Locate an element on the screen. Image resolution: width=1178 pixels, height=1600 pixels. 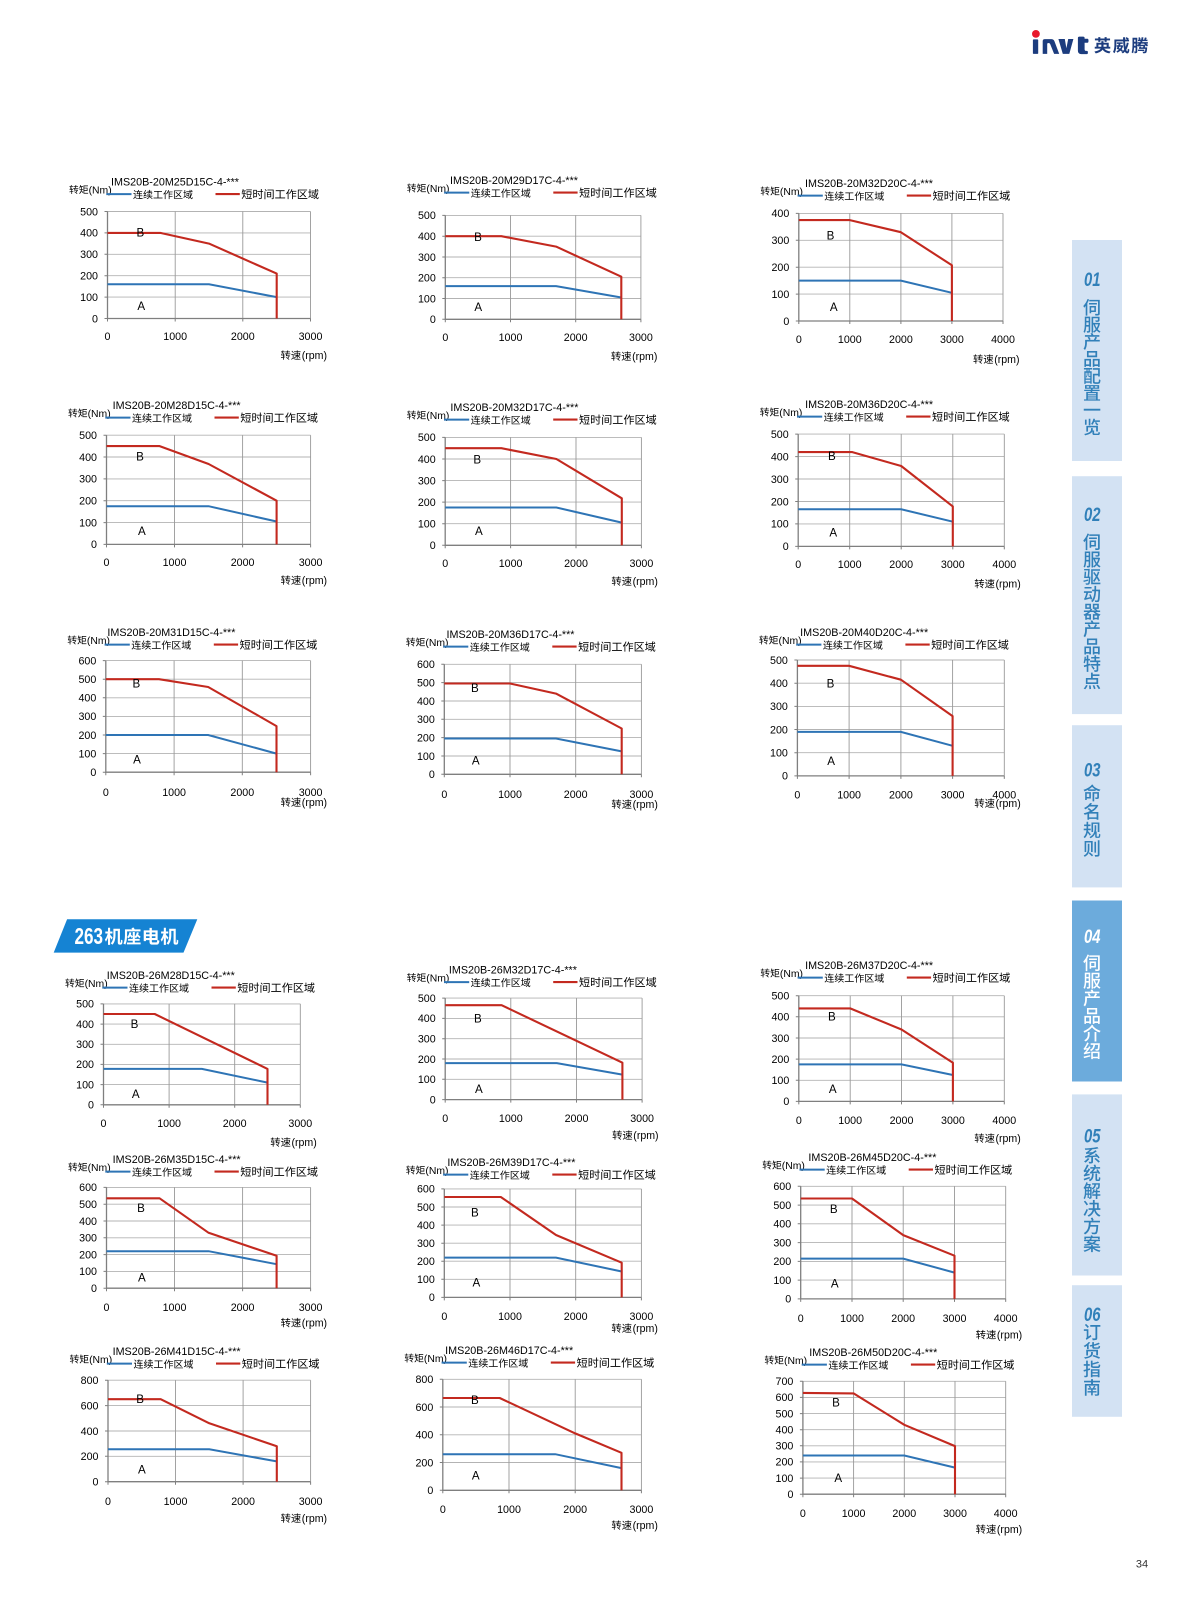
svg-text: IMS20B-26M35D15C-4-*** is located at coordinates (177, 1160).